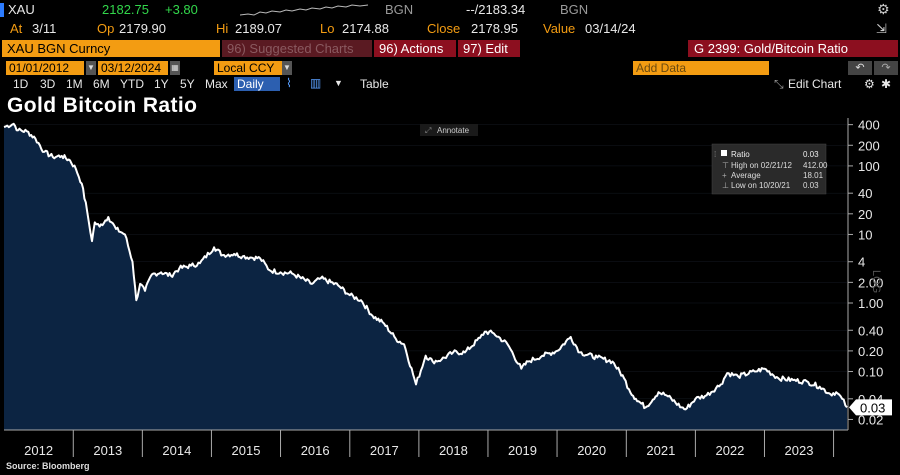  I want to click on legend-last-value: 0.03, so click(811, 154).